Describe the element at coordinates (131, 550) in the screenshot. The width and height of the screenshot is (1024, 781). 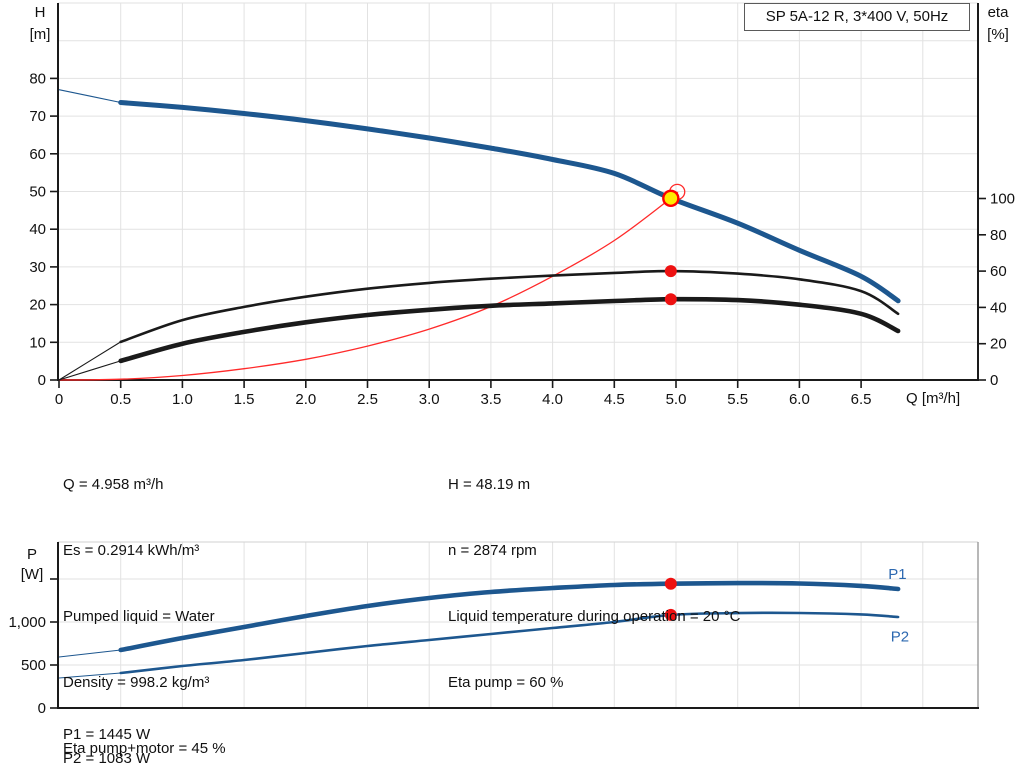
I see `info-line: Es = 0.2914 kWh/m³` at that location.